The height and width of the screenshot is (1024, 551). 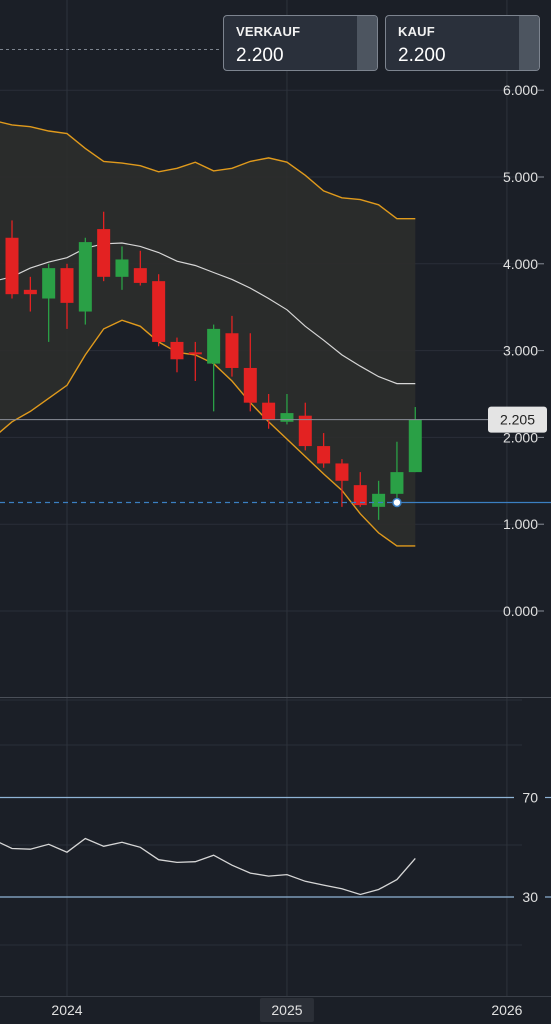 I want to click on current-year-highlight, so click(x=286, y=1010).